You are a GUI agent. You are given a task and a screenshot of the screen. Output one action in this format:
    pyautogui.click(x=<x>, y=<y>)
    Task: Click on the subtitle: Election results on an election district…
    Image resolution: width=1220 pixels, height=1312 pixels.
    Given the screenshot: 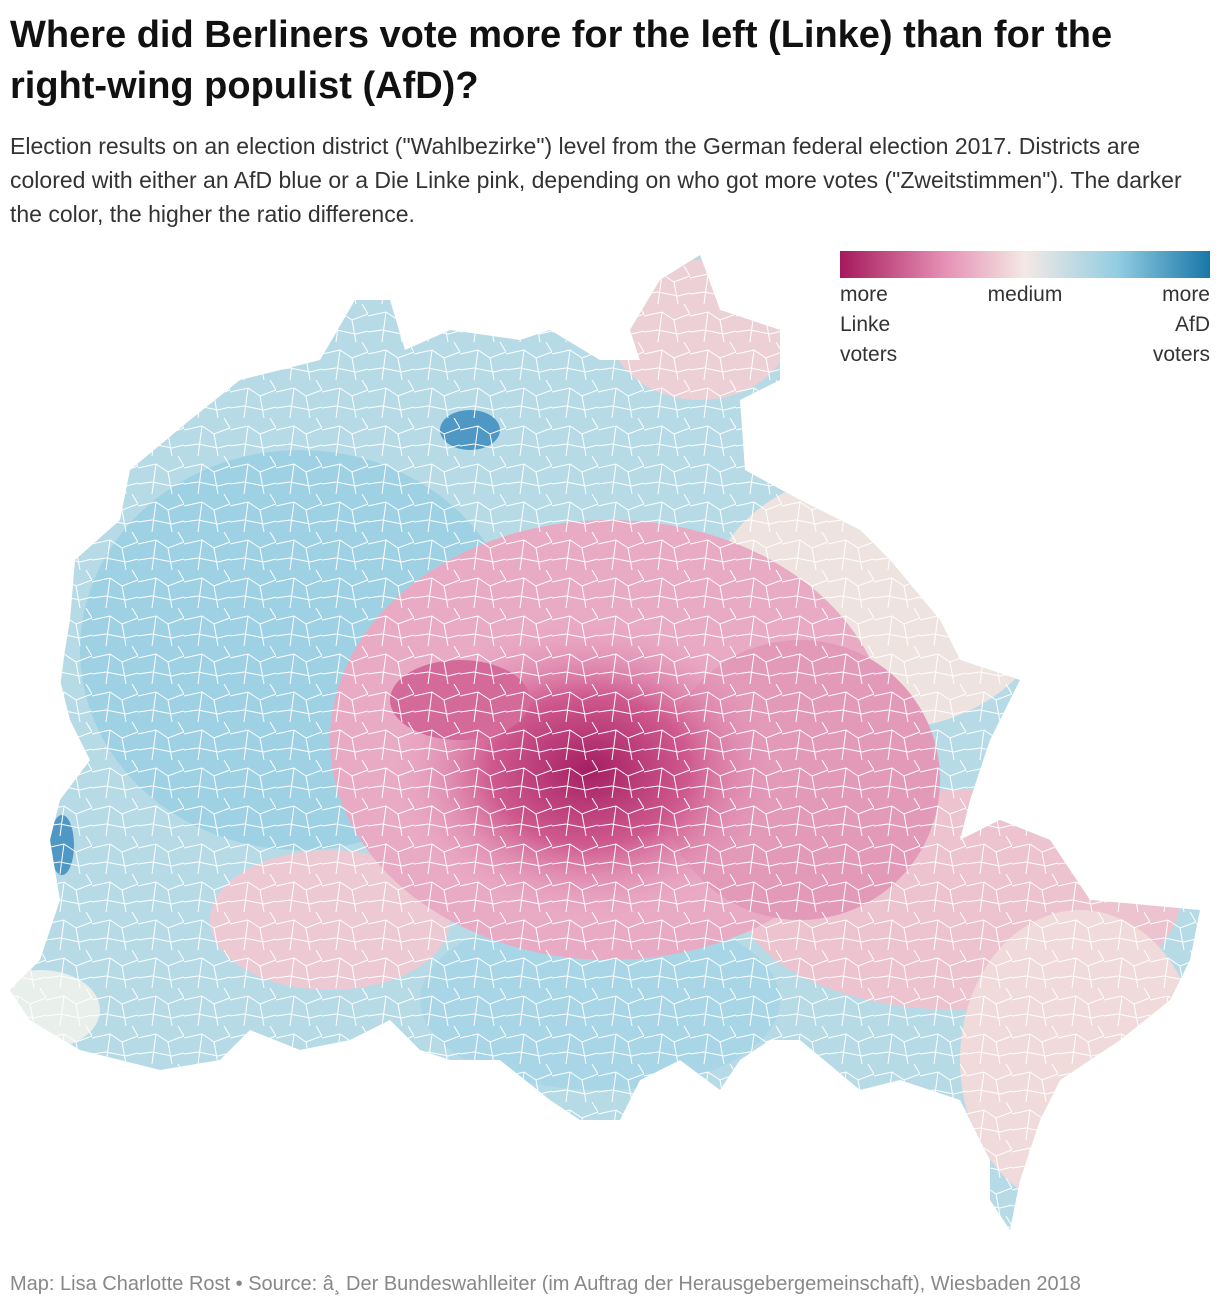 What is the action you would take?
    pyautogui.click(x=596, y=180)
    